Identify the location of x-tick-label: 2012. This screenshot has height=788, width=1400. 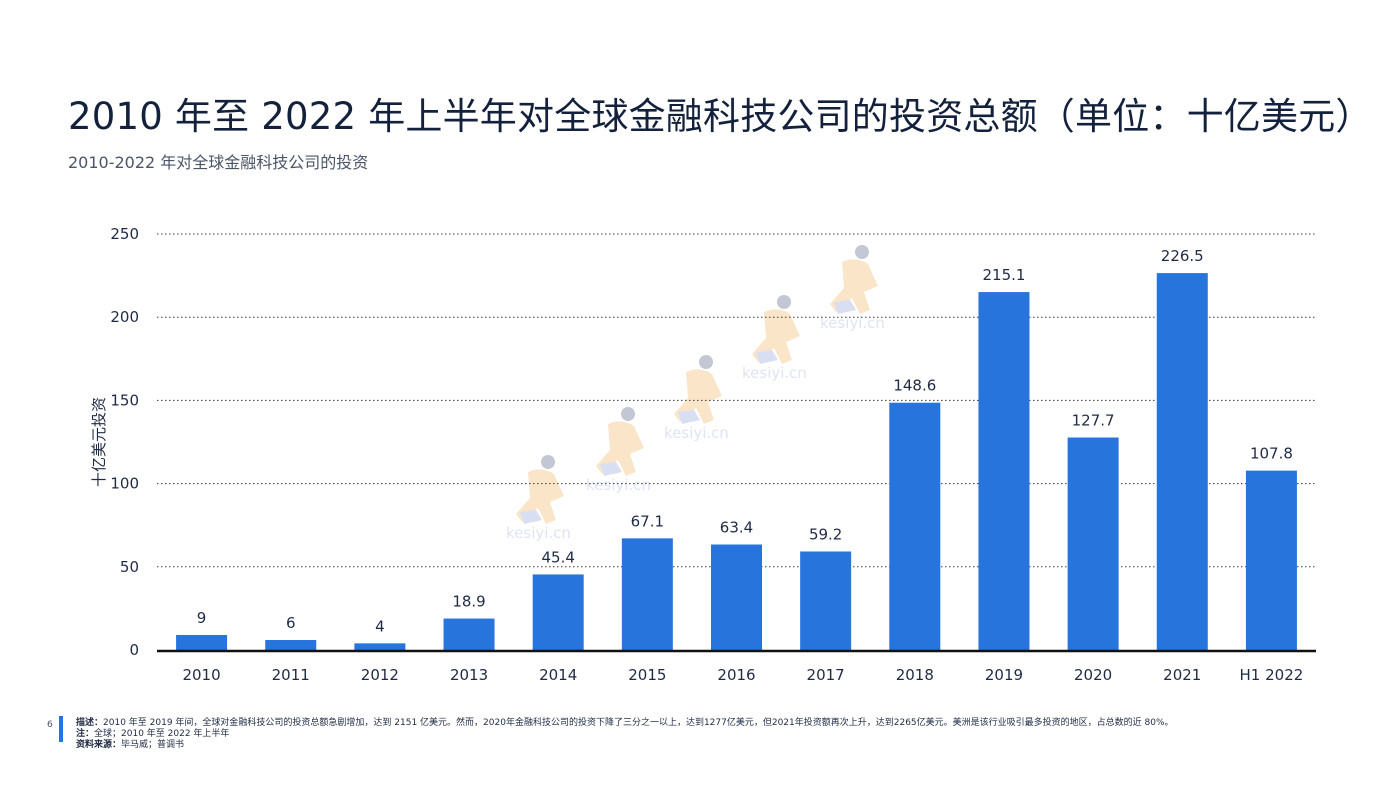
(380, 675).